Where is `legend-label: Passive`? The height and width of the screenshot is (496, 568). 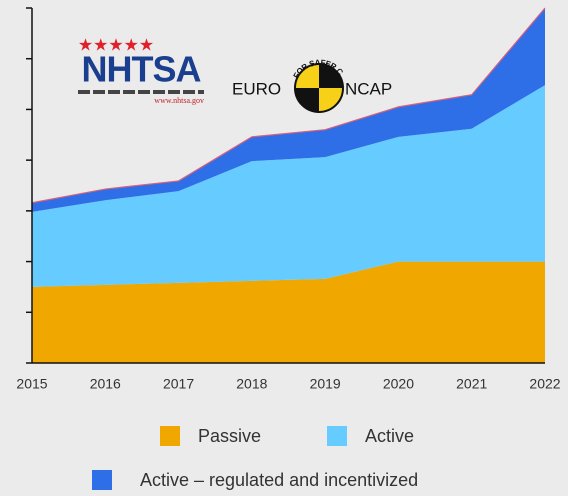 legend-label: Passive is located at coordinates (229, 436).